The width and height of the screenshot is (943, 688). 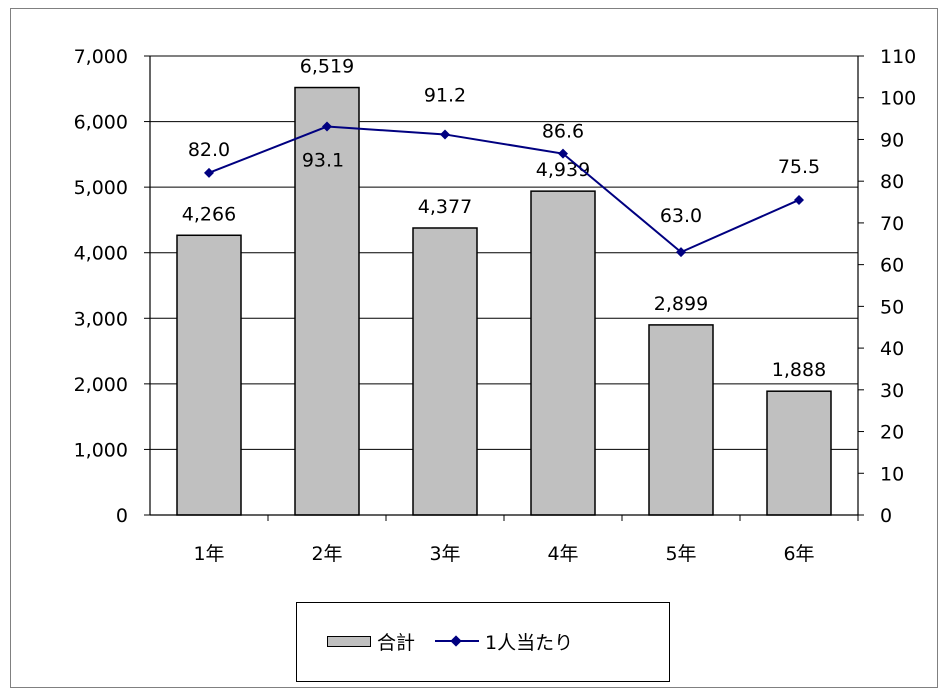 I want to click on legend-item-bar: 合計, so click(x=371, y=641).